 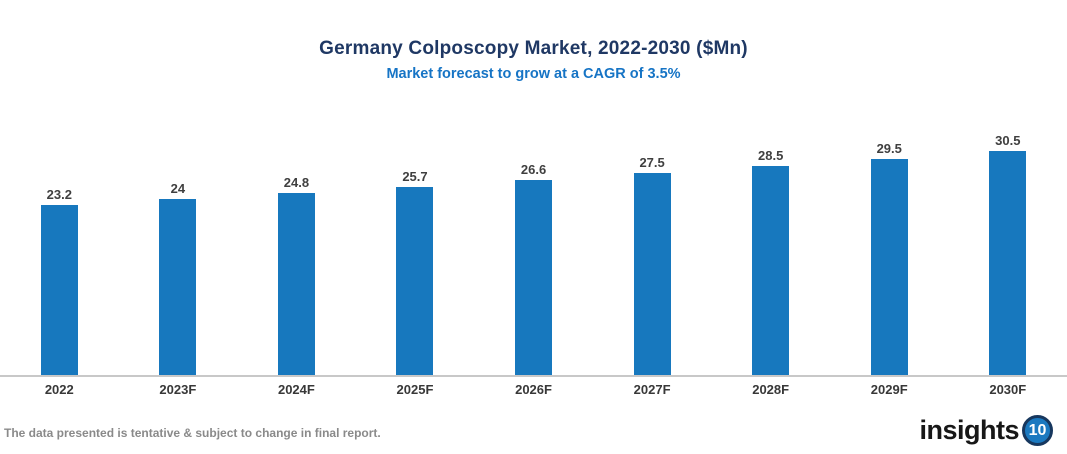 I want to click on bar-column: 28.5, so click(x=770, y=242).